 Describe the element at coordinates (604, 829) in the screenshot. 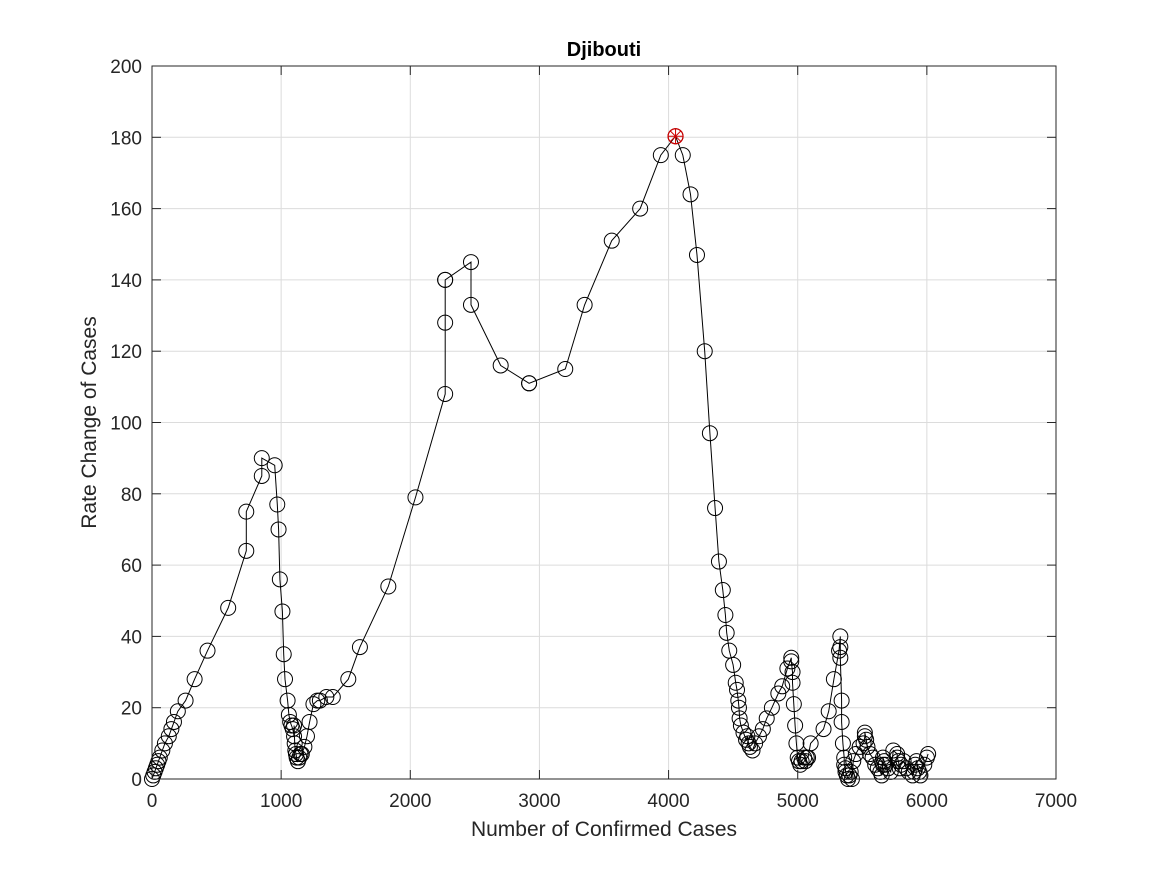

I see `x-axis-label: Number of Confirmed Cases` at that location.